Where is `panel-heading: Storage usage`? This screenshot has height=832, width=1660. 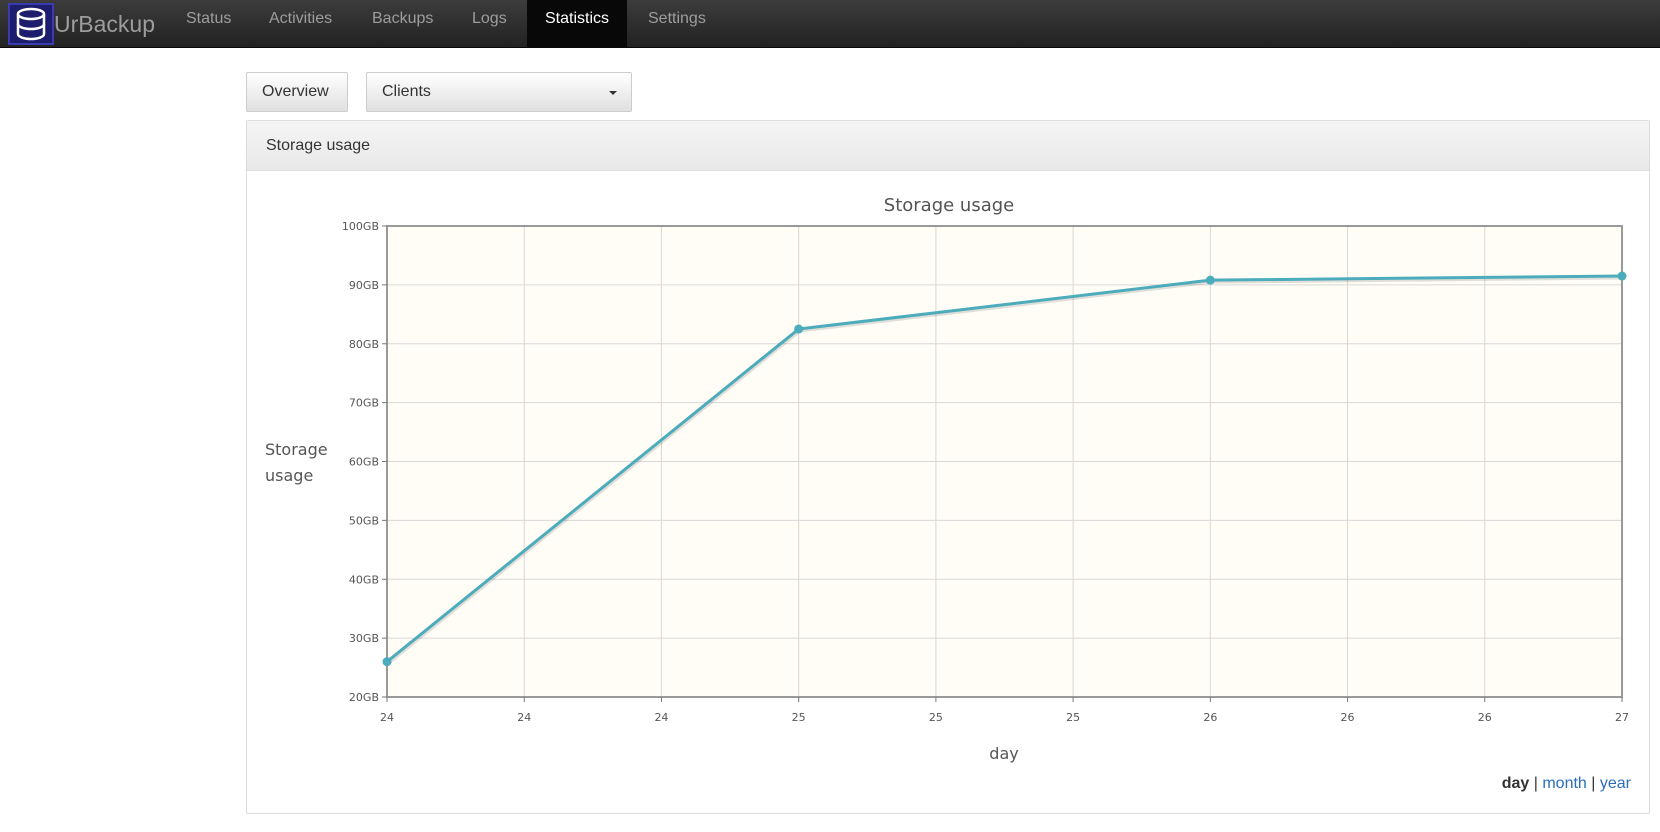 panel-heading: Storage usage is located at coordinates (948, 146).